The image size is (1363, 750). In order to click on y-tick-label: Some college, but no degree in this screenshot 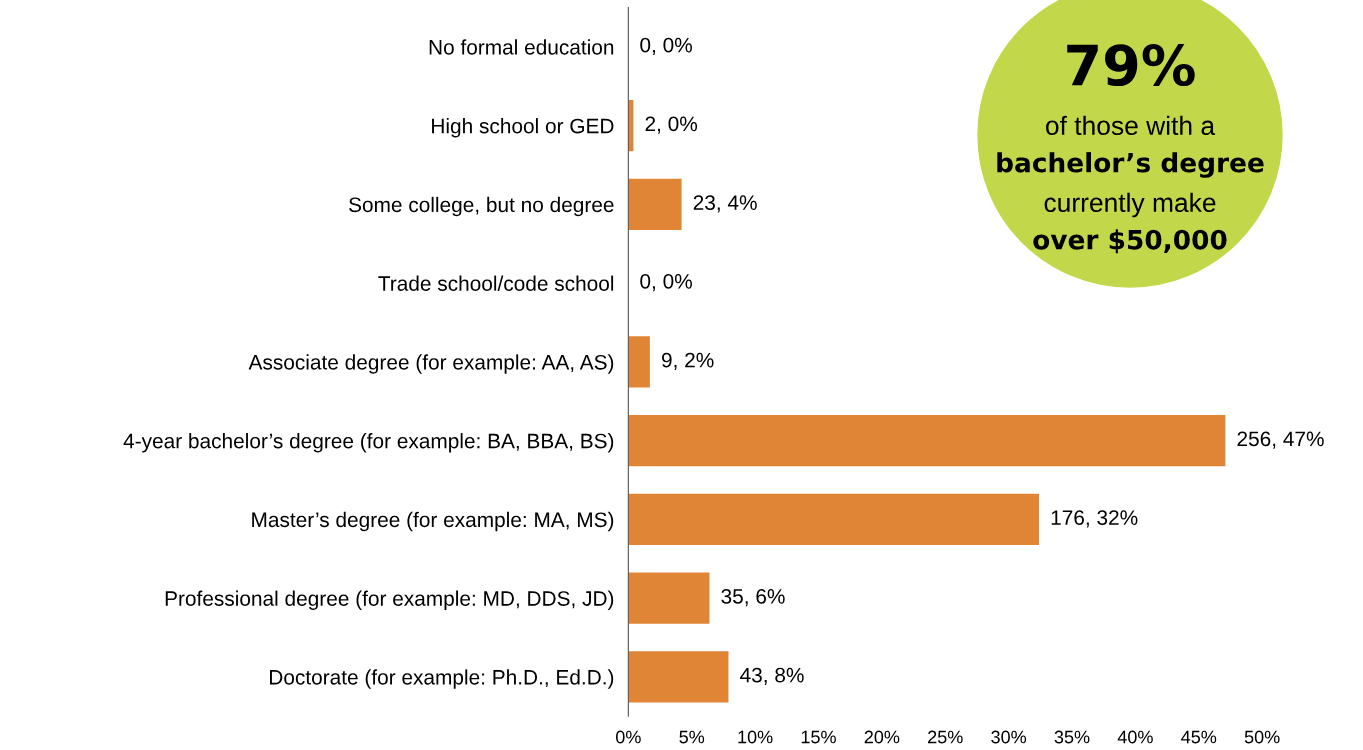, I will do `click(481, 206)`.